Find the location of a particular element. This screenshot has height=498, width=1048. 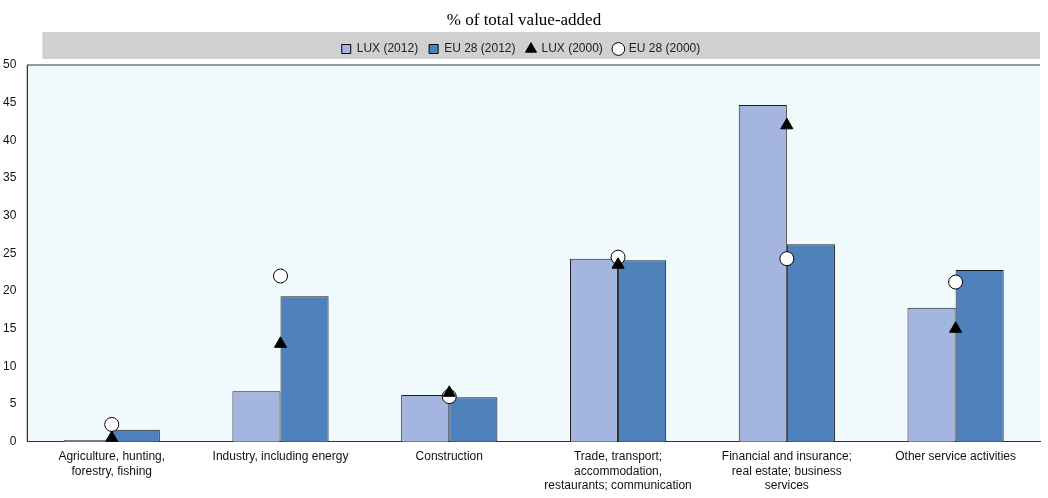

legend-label: EU 28 (2000) is located at coordinates (664, 48).